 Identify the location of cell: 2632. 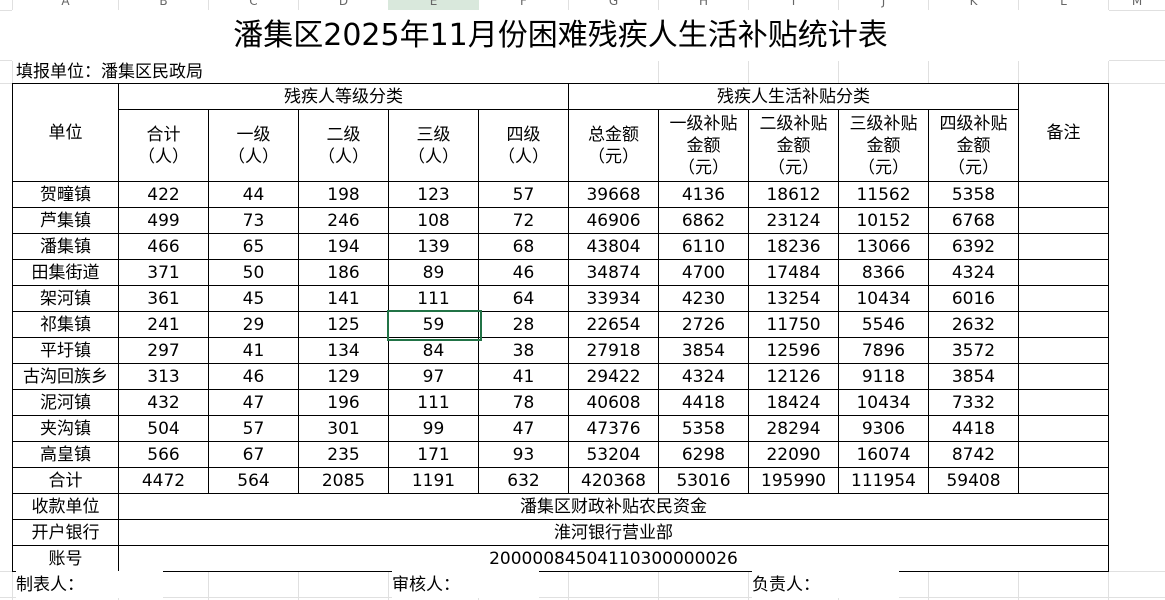
(973, 324).